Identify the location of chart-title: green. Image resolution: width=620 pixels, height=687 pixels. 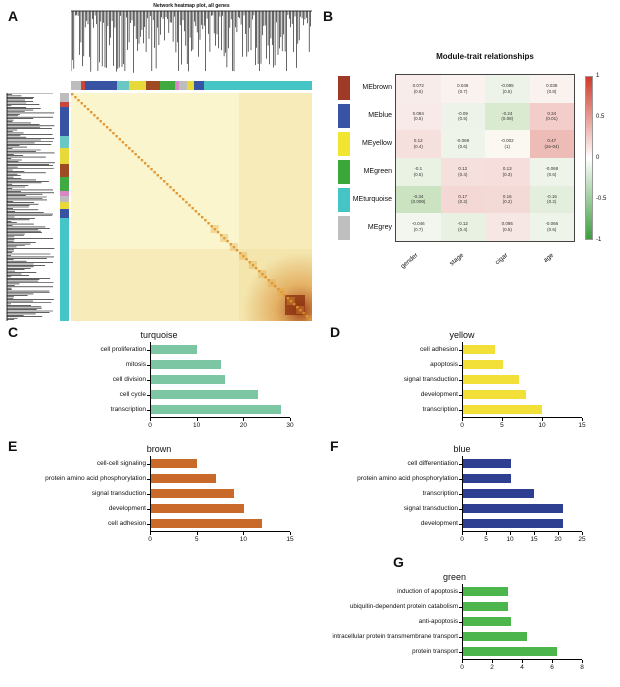
(454, 577).